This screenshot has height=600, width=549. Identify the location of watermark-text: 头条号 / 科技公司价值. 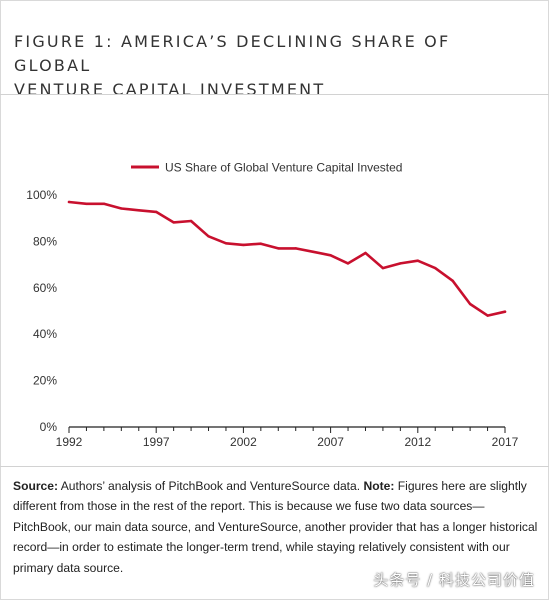
(454, 580).